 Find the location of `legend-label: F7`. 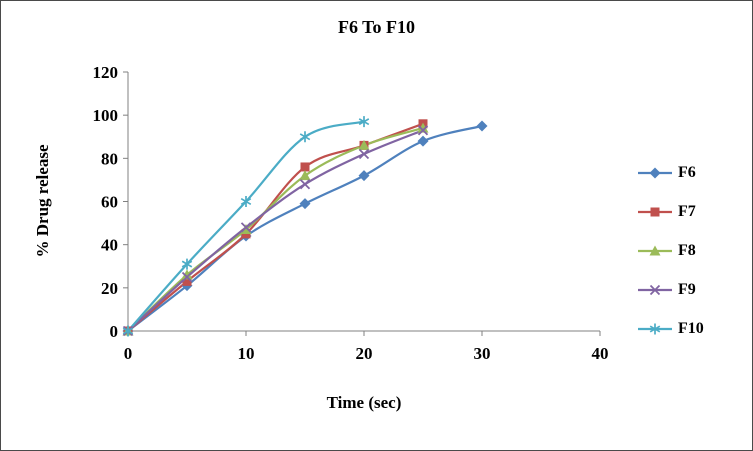

legend-label: F7 is located at coordinates (687, 211).